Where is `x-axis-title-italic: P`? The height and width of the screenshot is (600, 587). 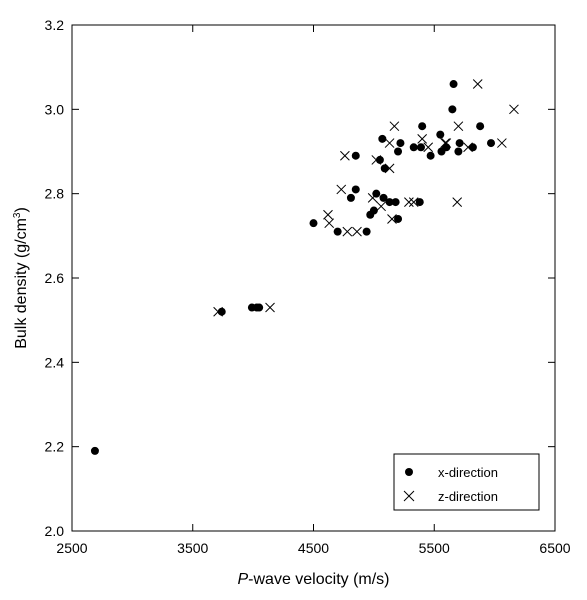
x-axis-title-italic: P is located at coordinates (242, 579).